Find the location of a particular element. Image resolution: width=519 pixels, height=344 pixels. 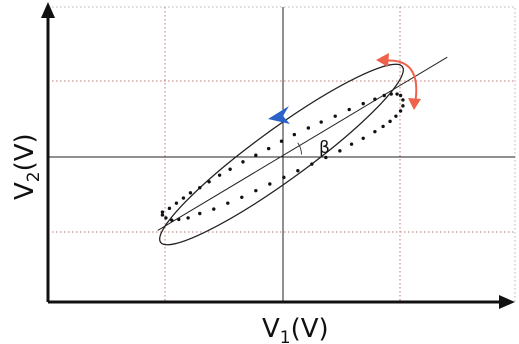

x-axis-title: V1(V) is located at coordinates (295, 329).